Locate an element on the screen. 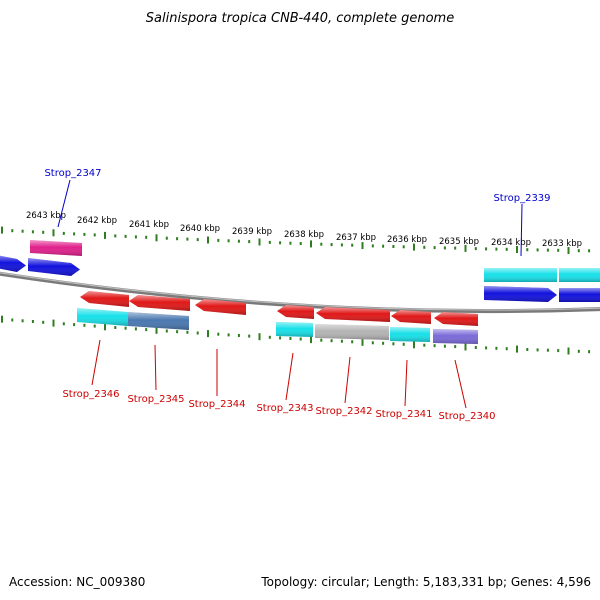 The image size is (600, 600). gene-strop-2341-arrow-shading is located at coordinates (411, 317).